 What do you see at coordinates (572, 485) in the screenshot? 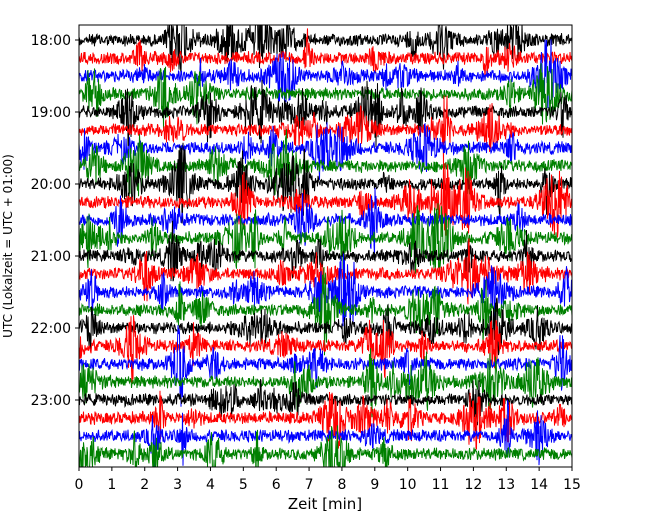
I see `x-tick-label: 15` at bounding box center [572, 485].